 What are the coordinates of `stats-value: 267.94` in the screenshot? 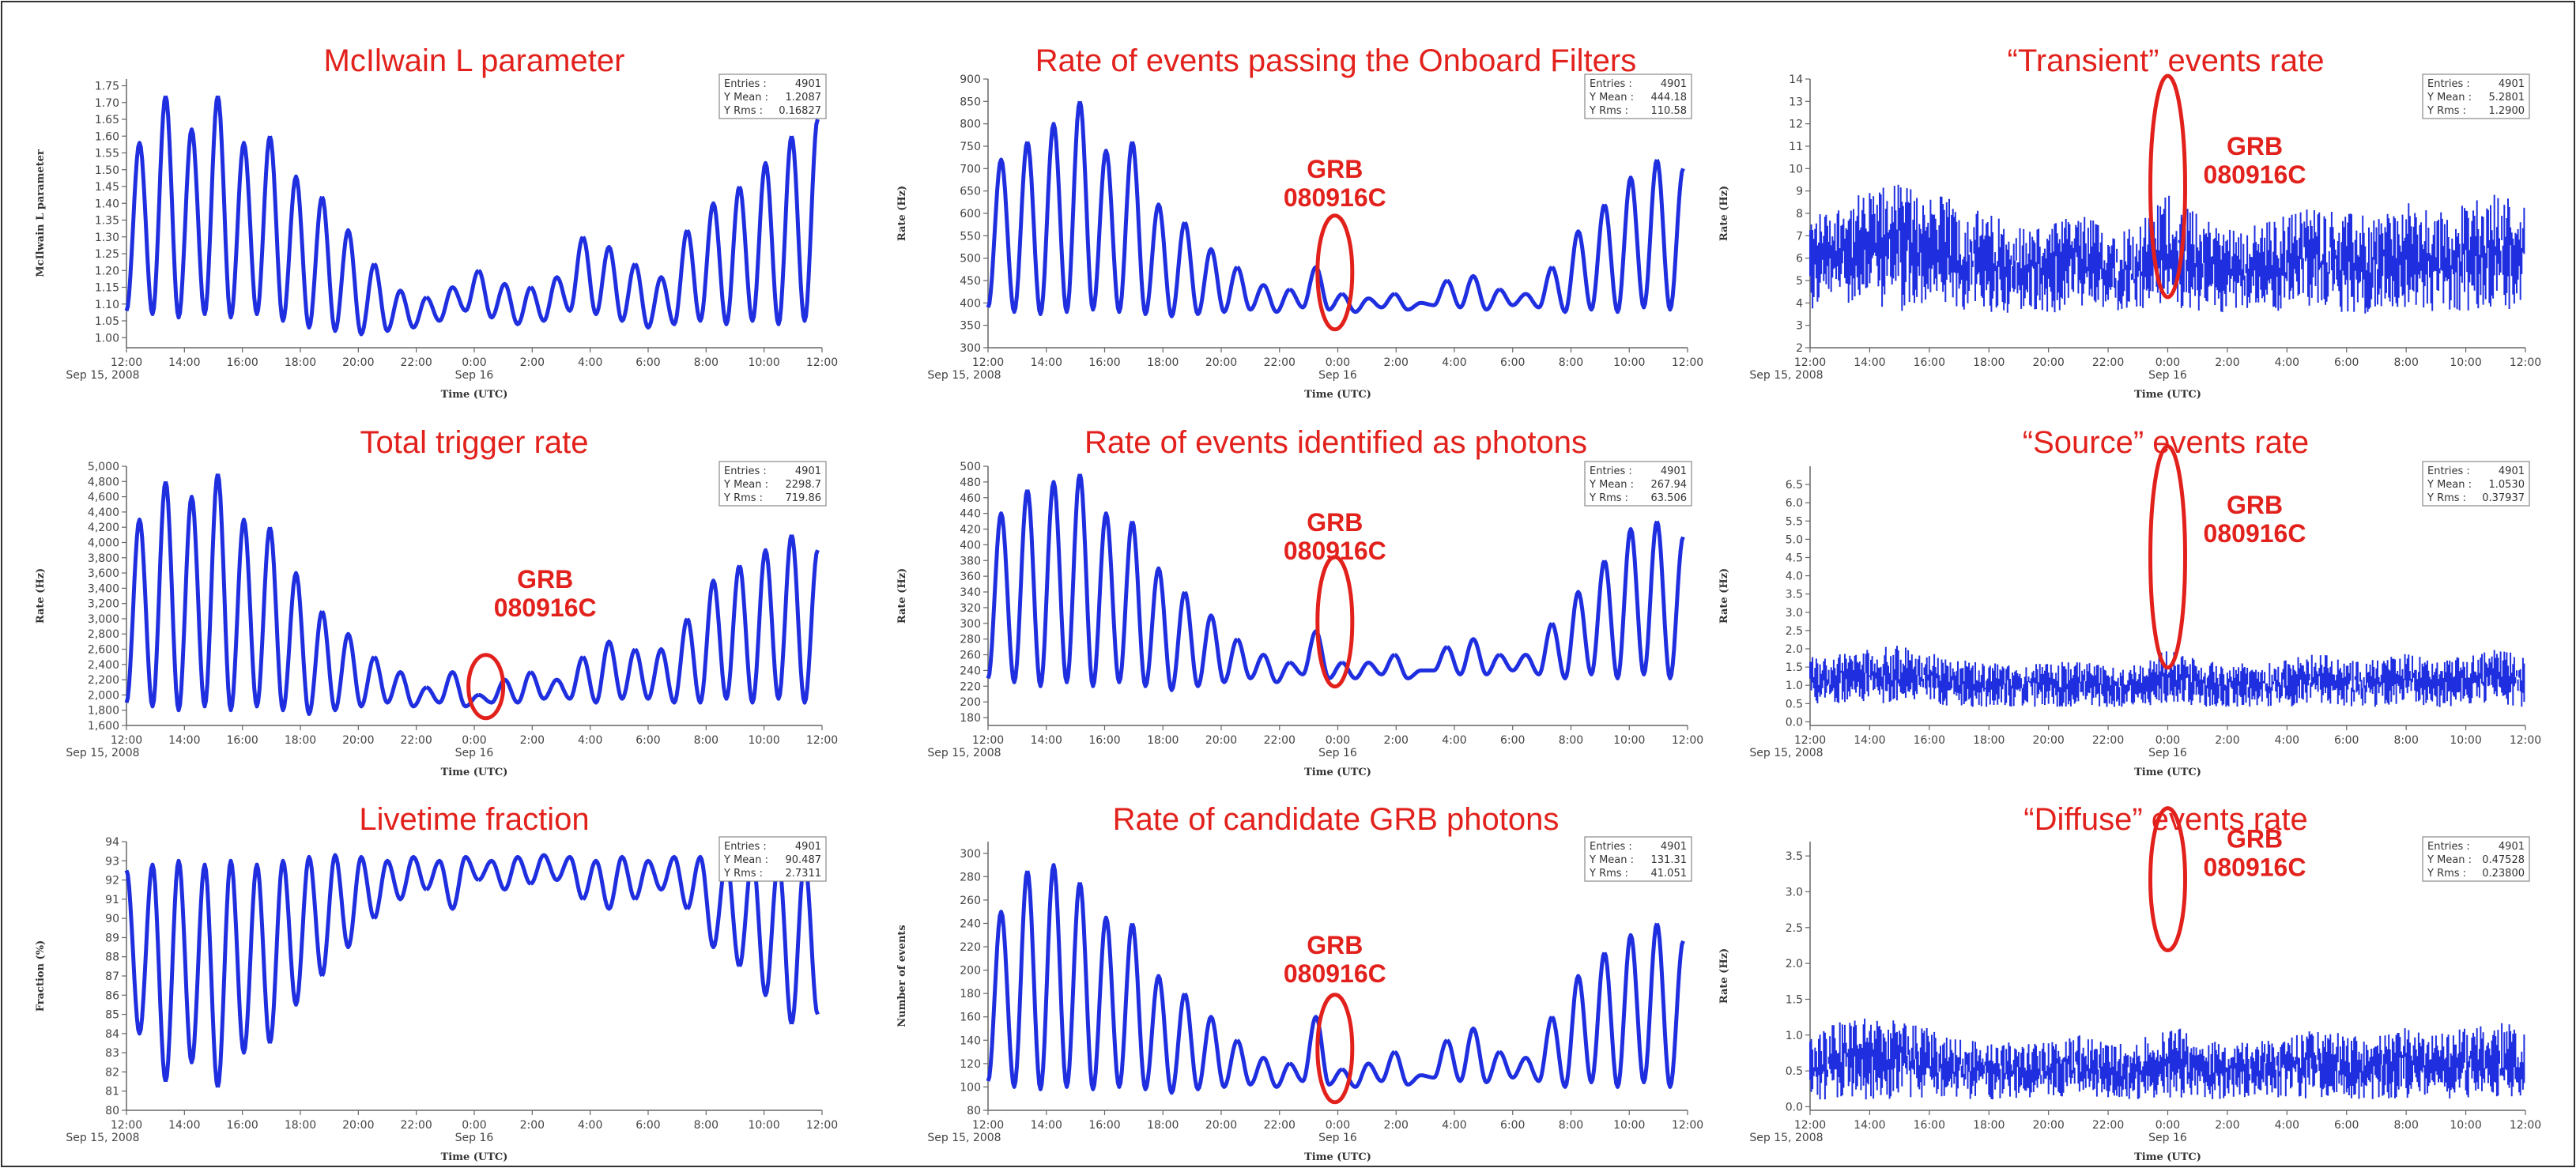 It's located at (1669, 485).